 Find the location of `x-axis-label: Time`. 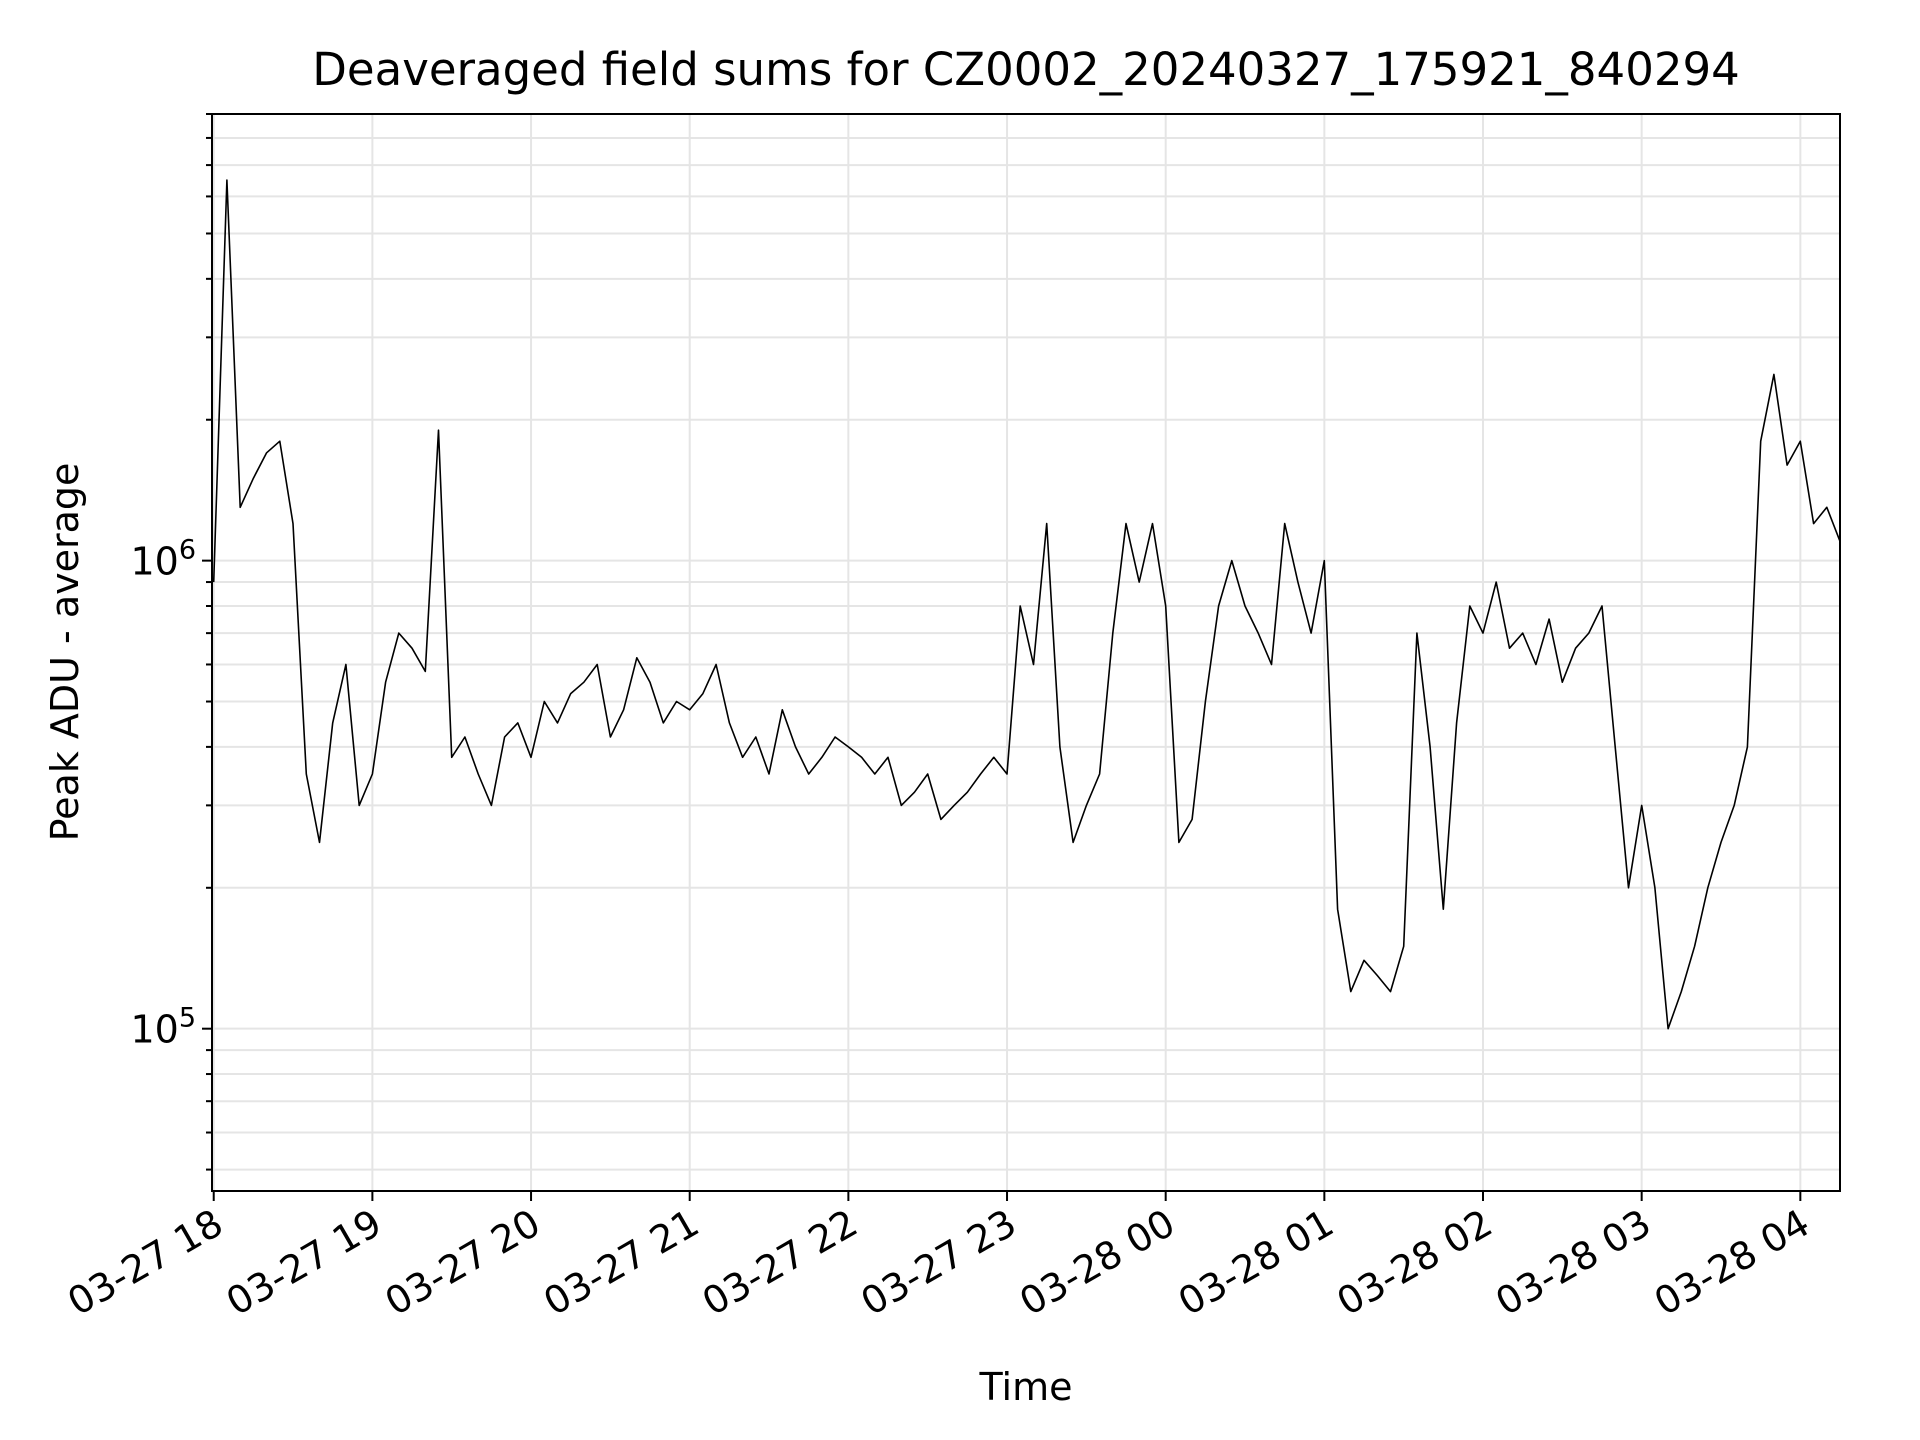

x-axis-label: Time is located at coordinates (1026, 1387).